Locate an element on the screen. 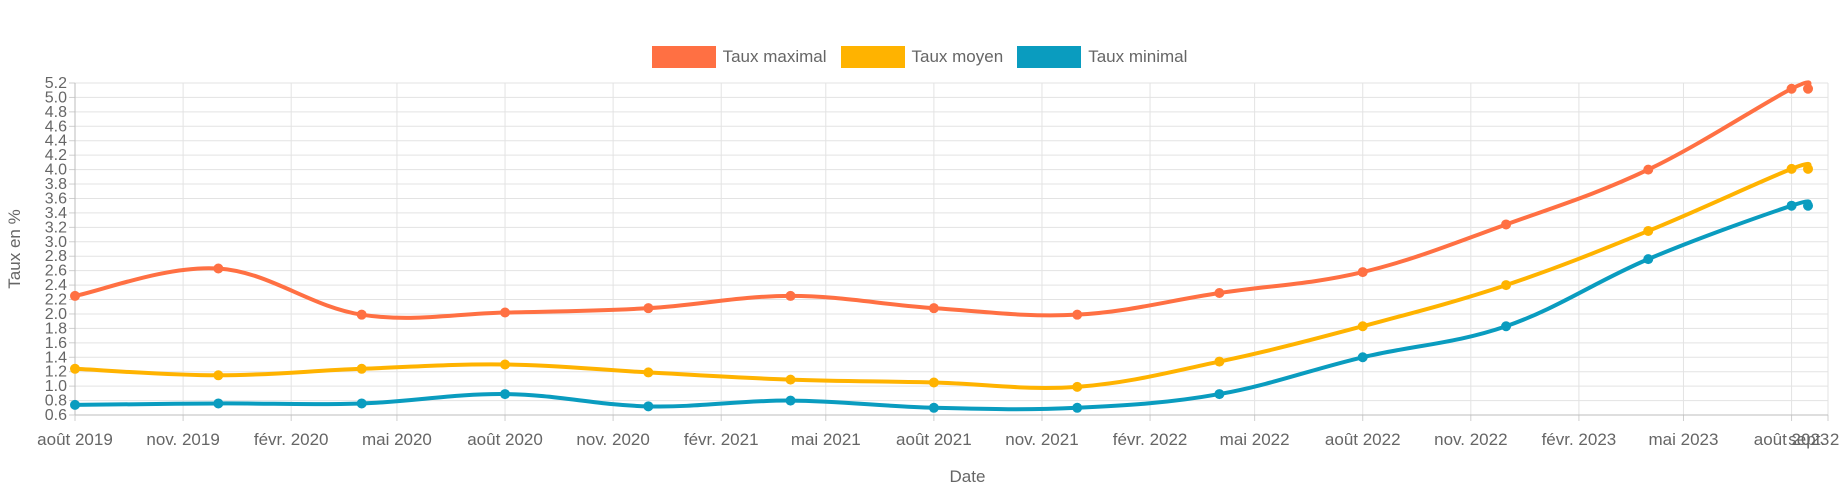  legend-item-avg: Taux moyen is located at coordinates (922, 57).